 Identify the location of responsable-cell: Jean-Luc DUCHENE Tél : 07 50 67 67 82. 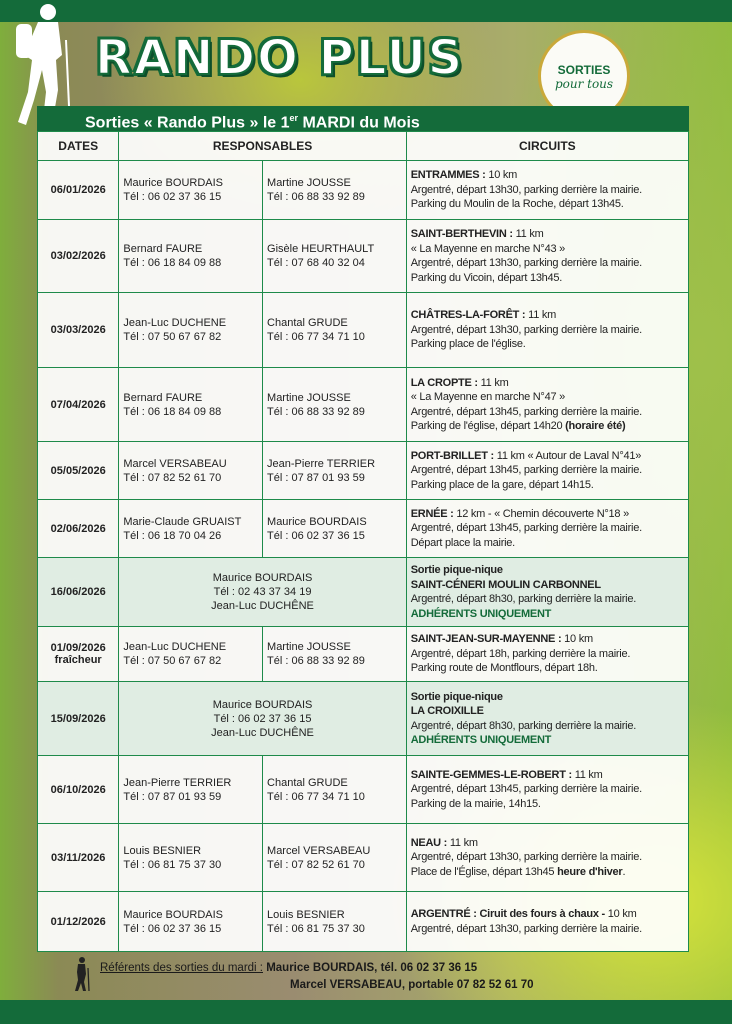
(191, 330).